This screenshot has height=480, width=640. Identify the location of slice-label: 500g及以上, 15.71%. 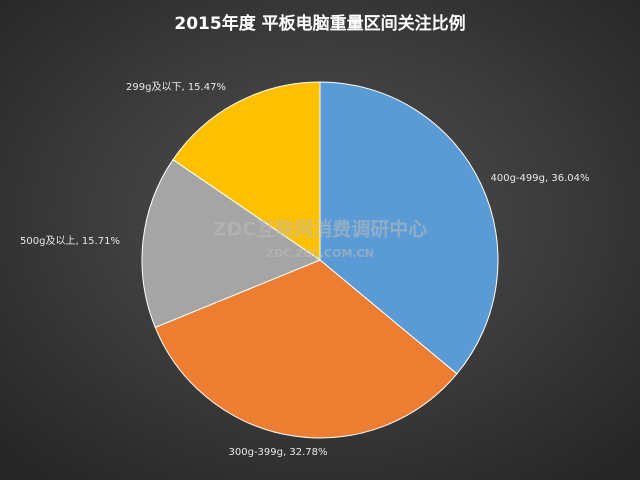
(70, 241).